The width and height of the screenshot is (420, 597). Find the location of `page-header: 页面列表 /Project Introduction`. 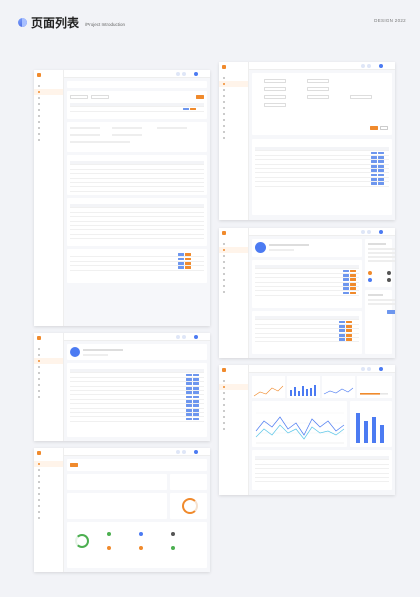

page-header: 页面列表 /Project Introduction is located at coordinates (71, 22).